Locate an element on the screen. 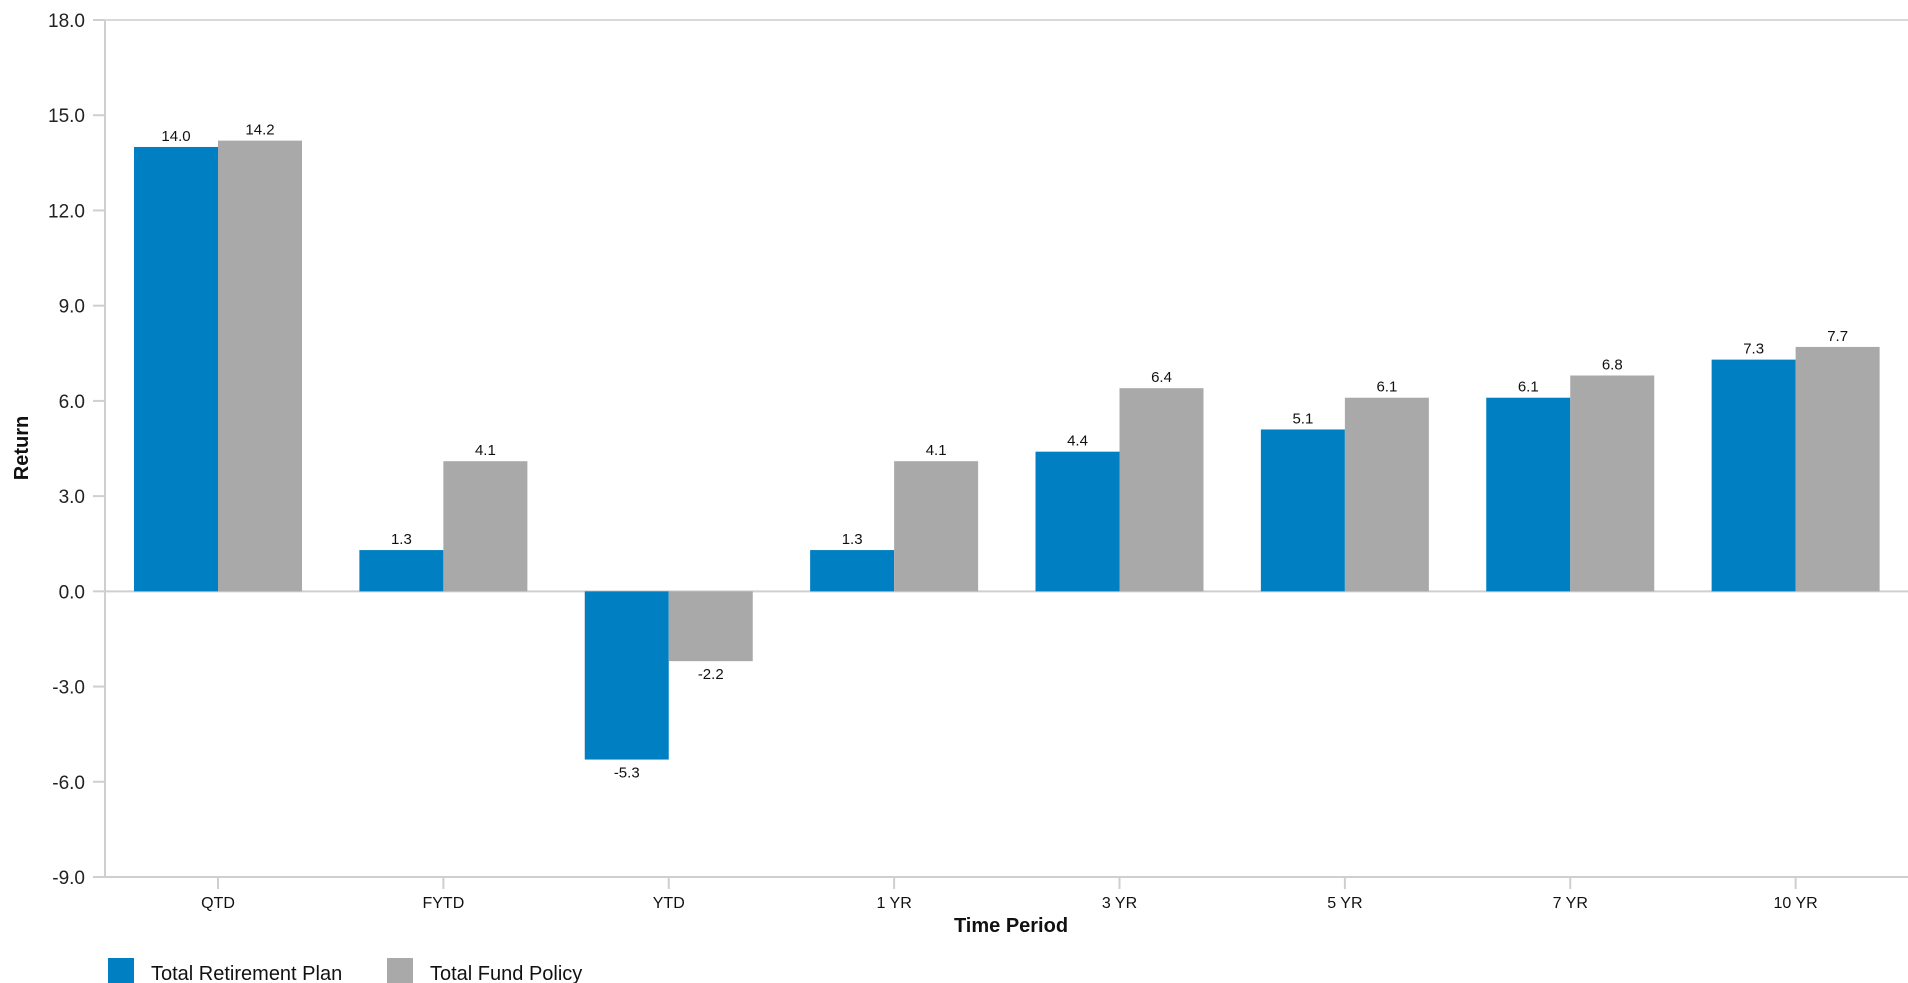  data-label: 7.7 is located at coordinates (1837, 336).